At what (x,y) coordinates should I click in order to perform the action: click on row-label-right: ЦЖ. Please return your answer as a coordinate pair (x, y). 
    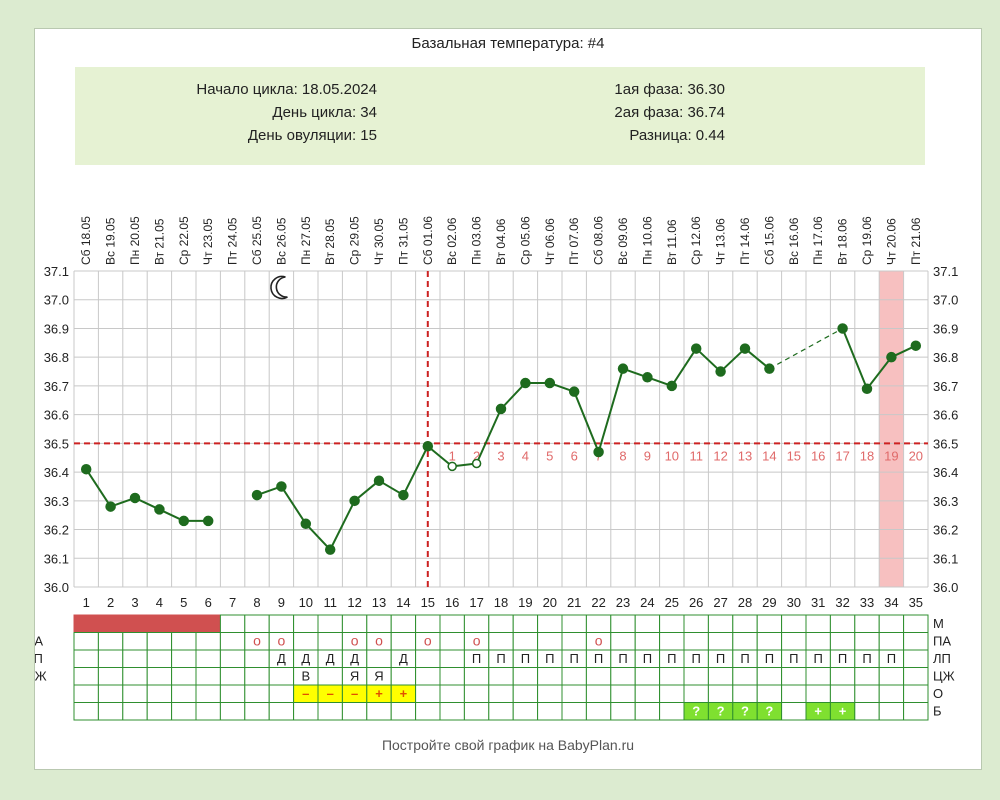
    Looking at the image, I should click on (944, 676).